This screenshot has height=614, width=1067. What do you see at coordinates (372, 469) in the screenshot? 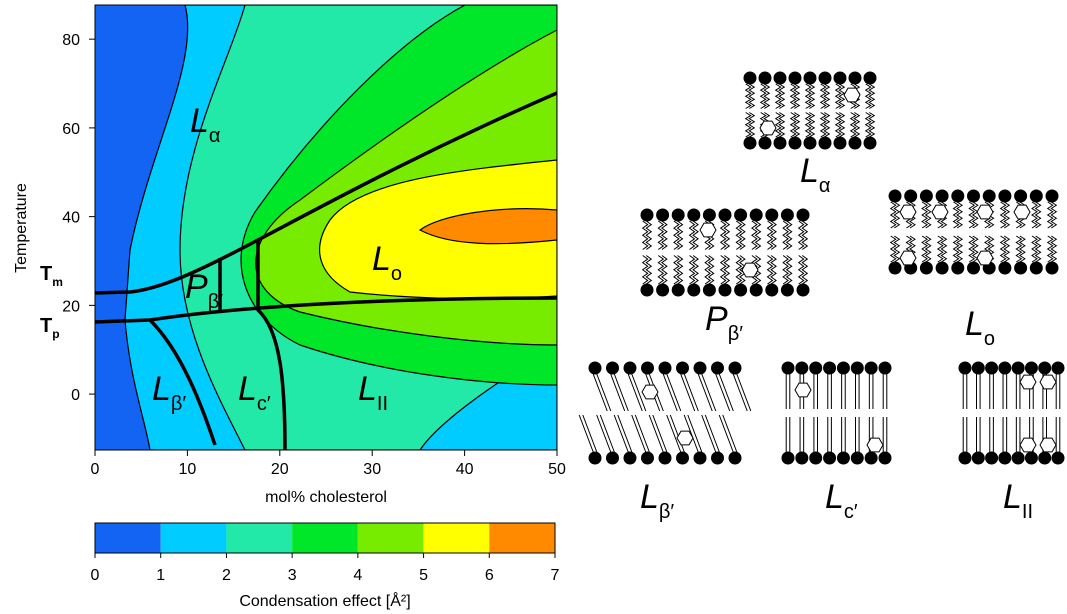
I see `x-tick-label: 30` at bounding box center [372, 469].